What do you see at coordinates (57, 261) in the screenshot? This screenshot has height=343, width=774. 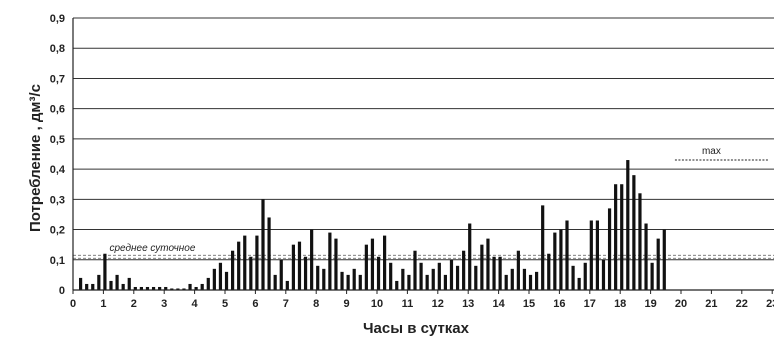 I see `y-tick-label: 0,1` at bounding box center [57, 261].